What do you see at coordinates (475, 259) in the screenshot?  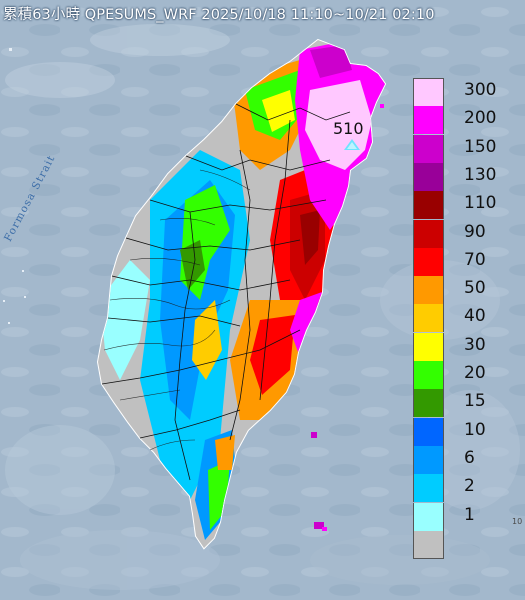 I see `legend-label: 70` at bounding box center [475, 259].